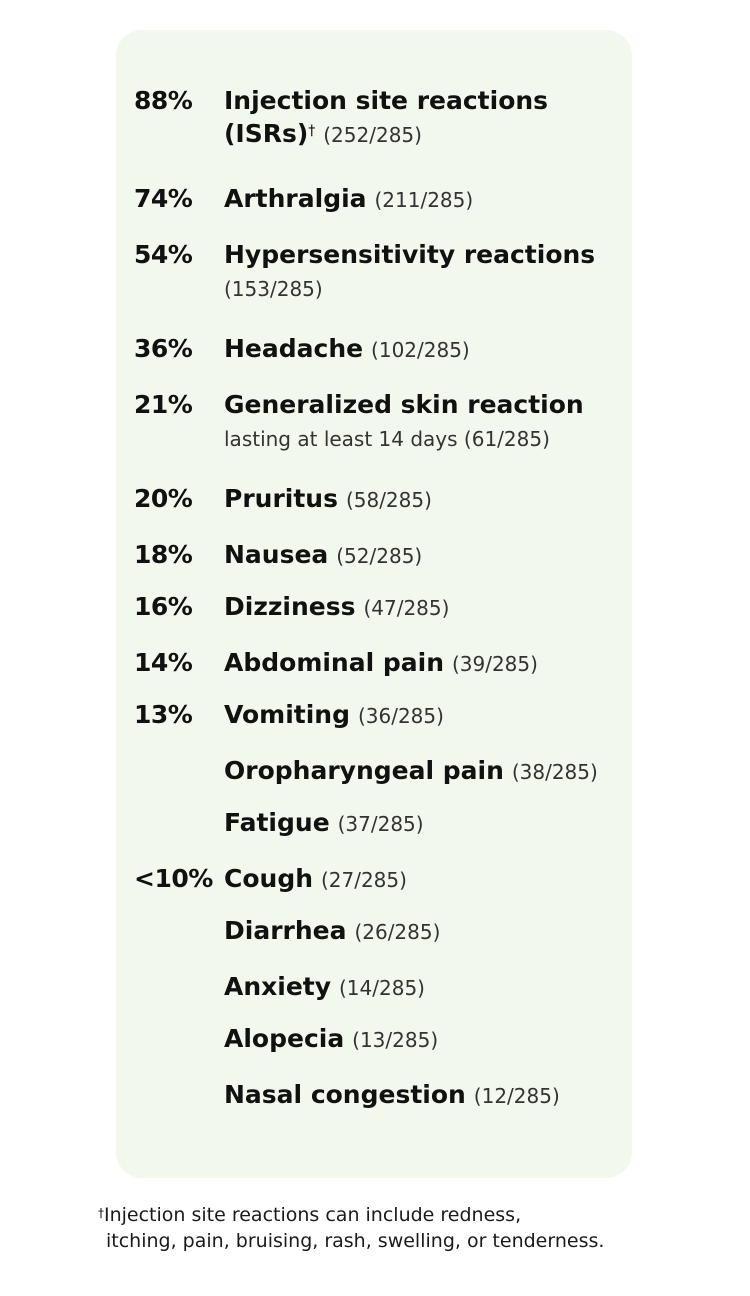 The height and width of the screenshot is (1296, 750). What do you see at coordinates (420, 350) in the screenshot?
I see `reaction-count: (102/285)` at bounding box center [420, 350].